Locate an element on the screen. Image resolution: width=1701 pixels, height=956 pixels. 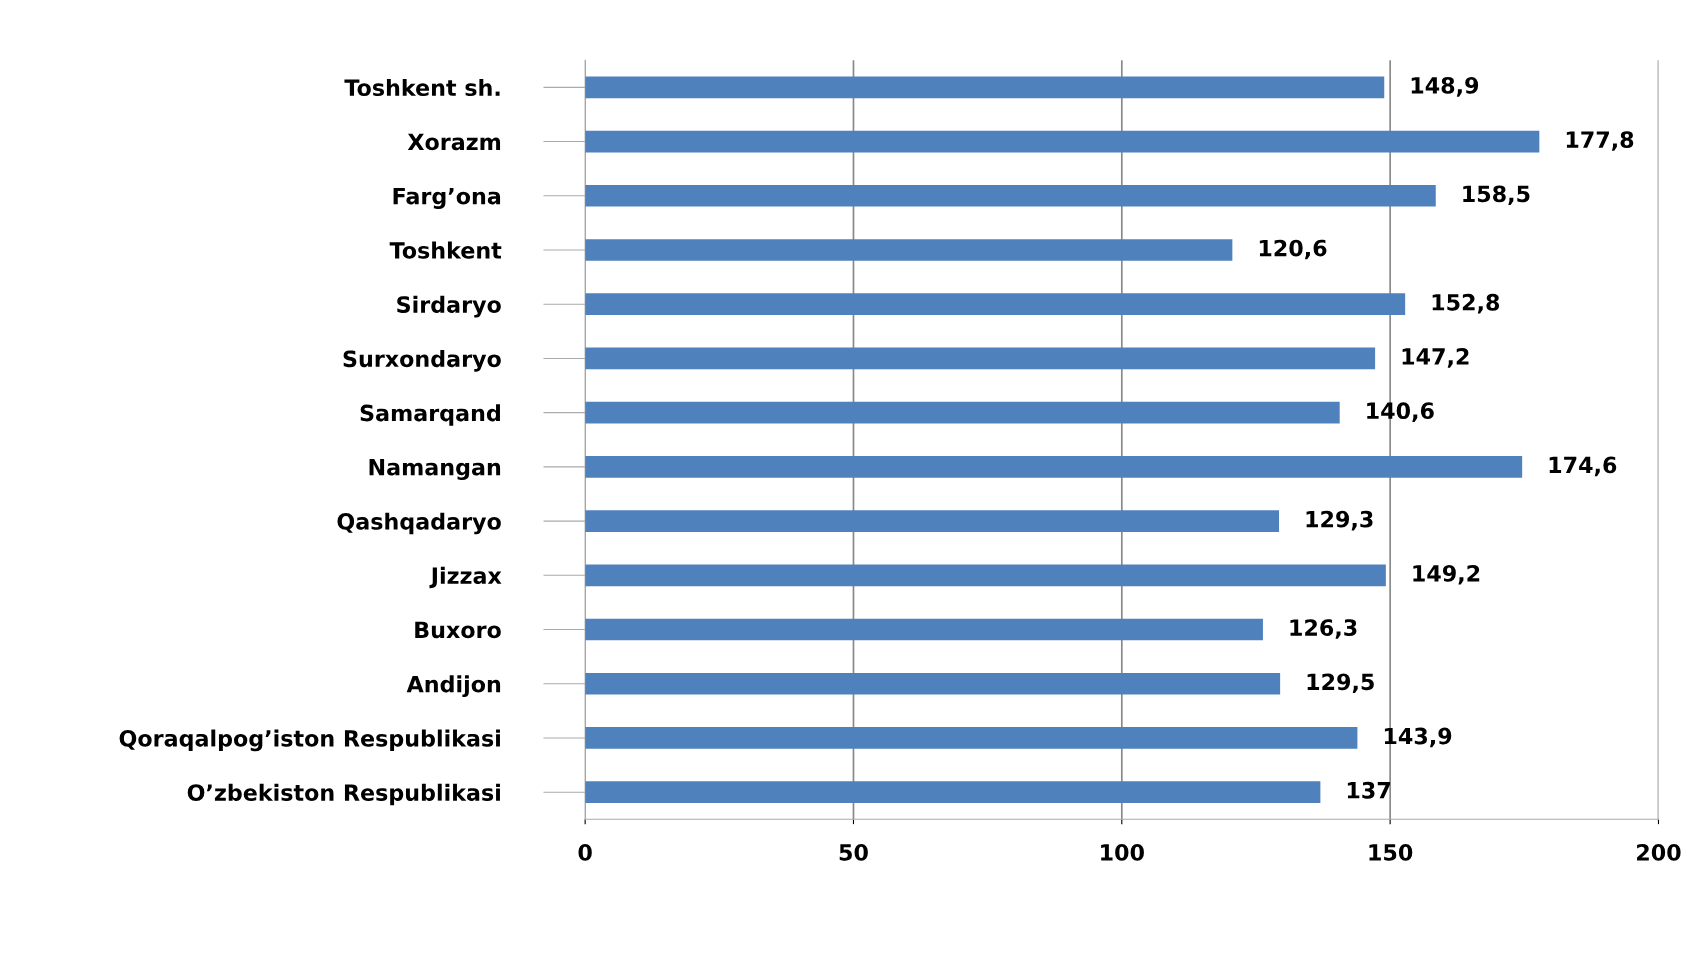
y-tick-label: Qashqadaryo is located at coordinates (419, 523).